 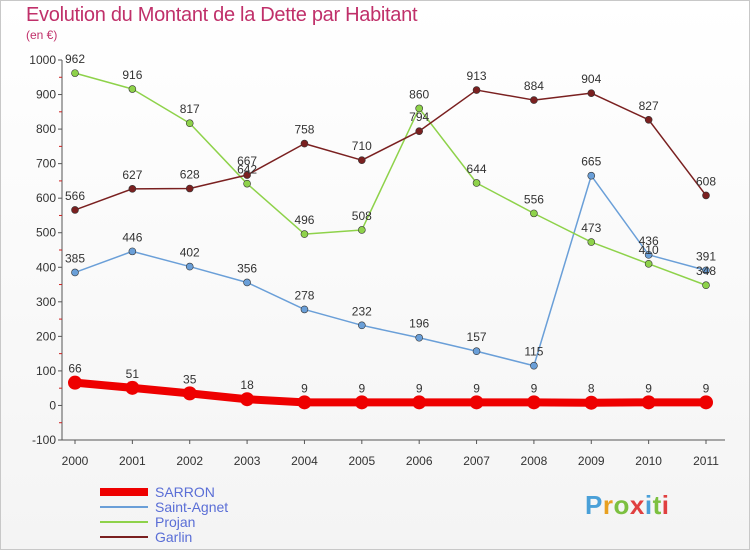 What do you see at coordinates (477, 337) in the screenshot?
I see `data-label: 157` at bounding box center [477, 337].